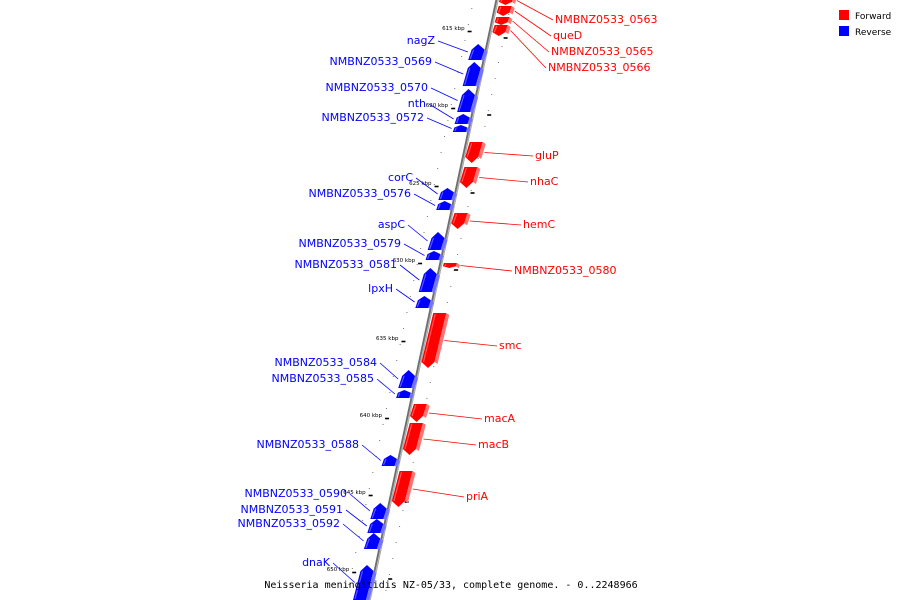  I want to click on gene-label: priA, so click(477, 496).